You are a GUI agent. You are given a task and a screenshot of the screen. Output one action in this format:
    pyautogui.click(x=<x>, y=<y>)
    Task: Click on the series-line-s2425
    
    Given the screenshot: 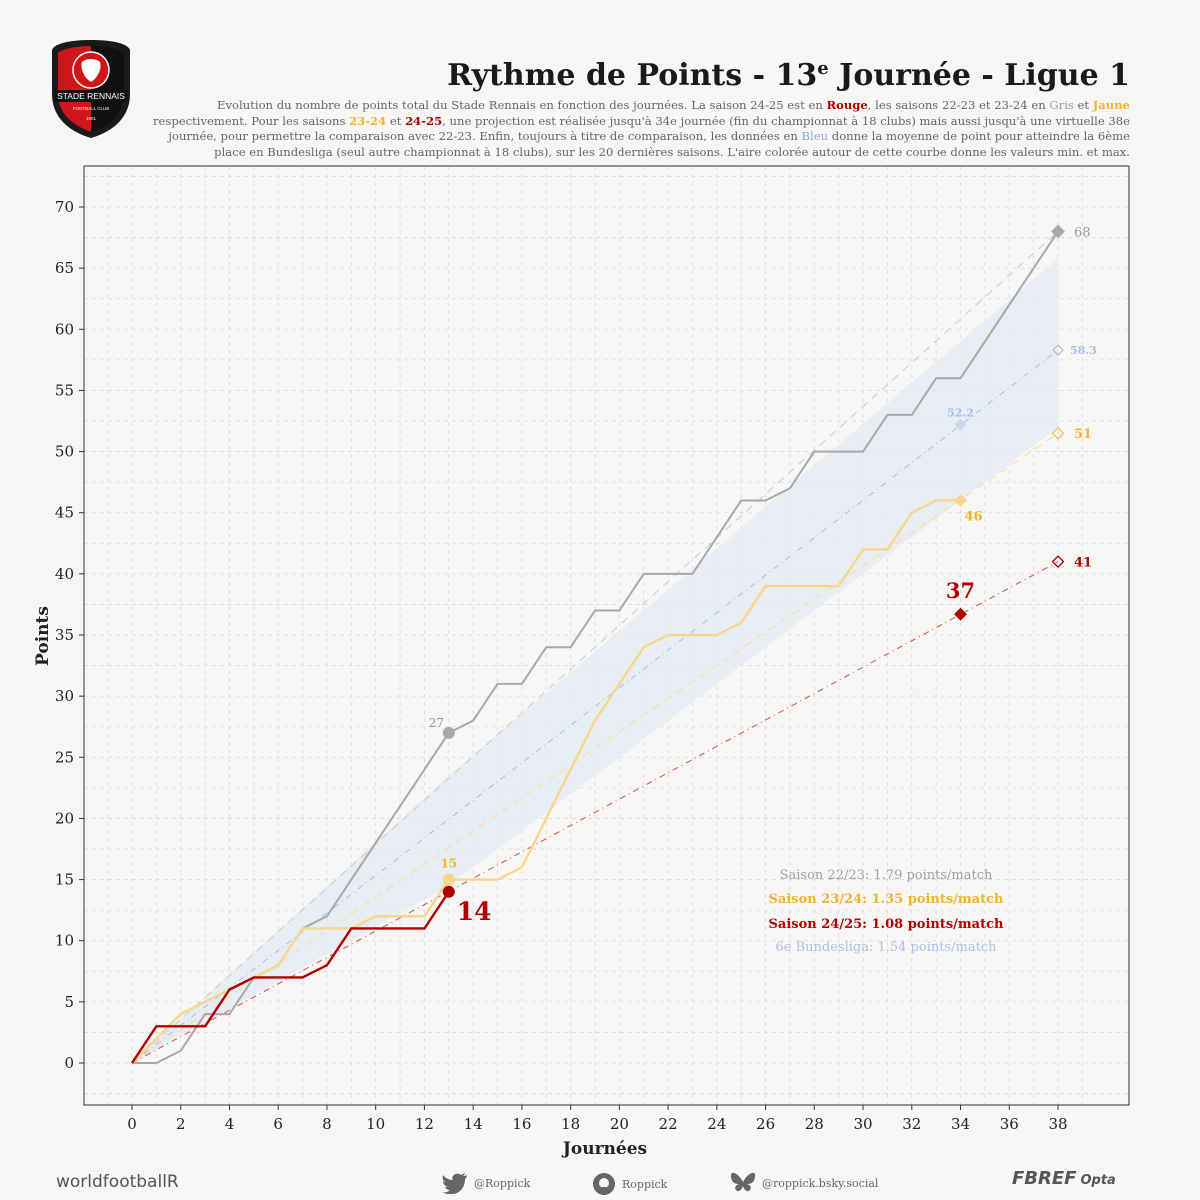 What is the action you would take?
    pyautogui.click(x=290, y=977)
    